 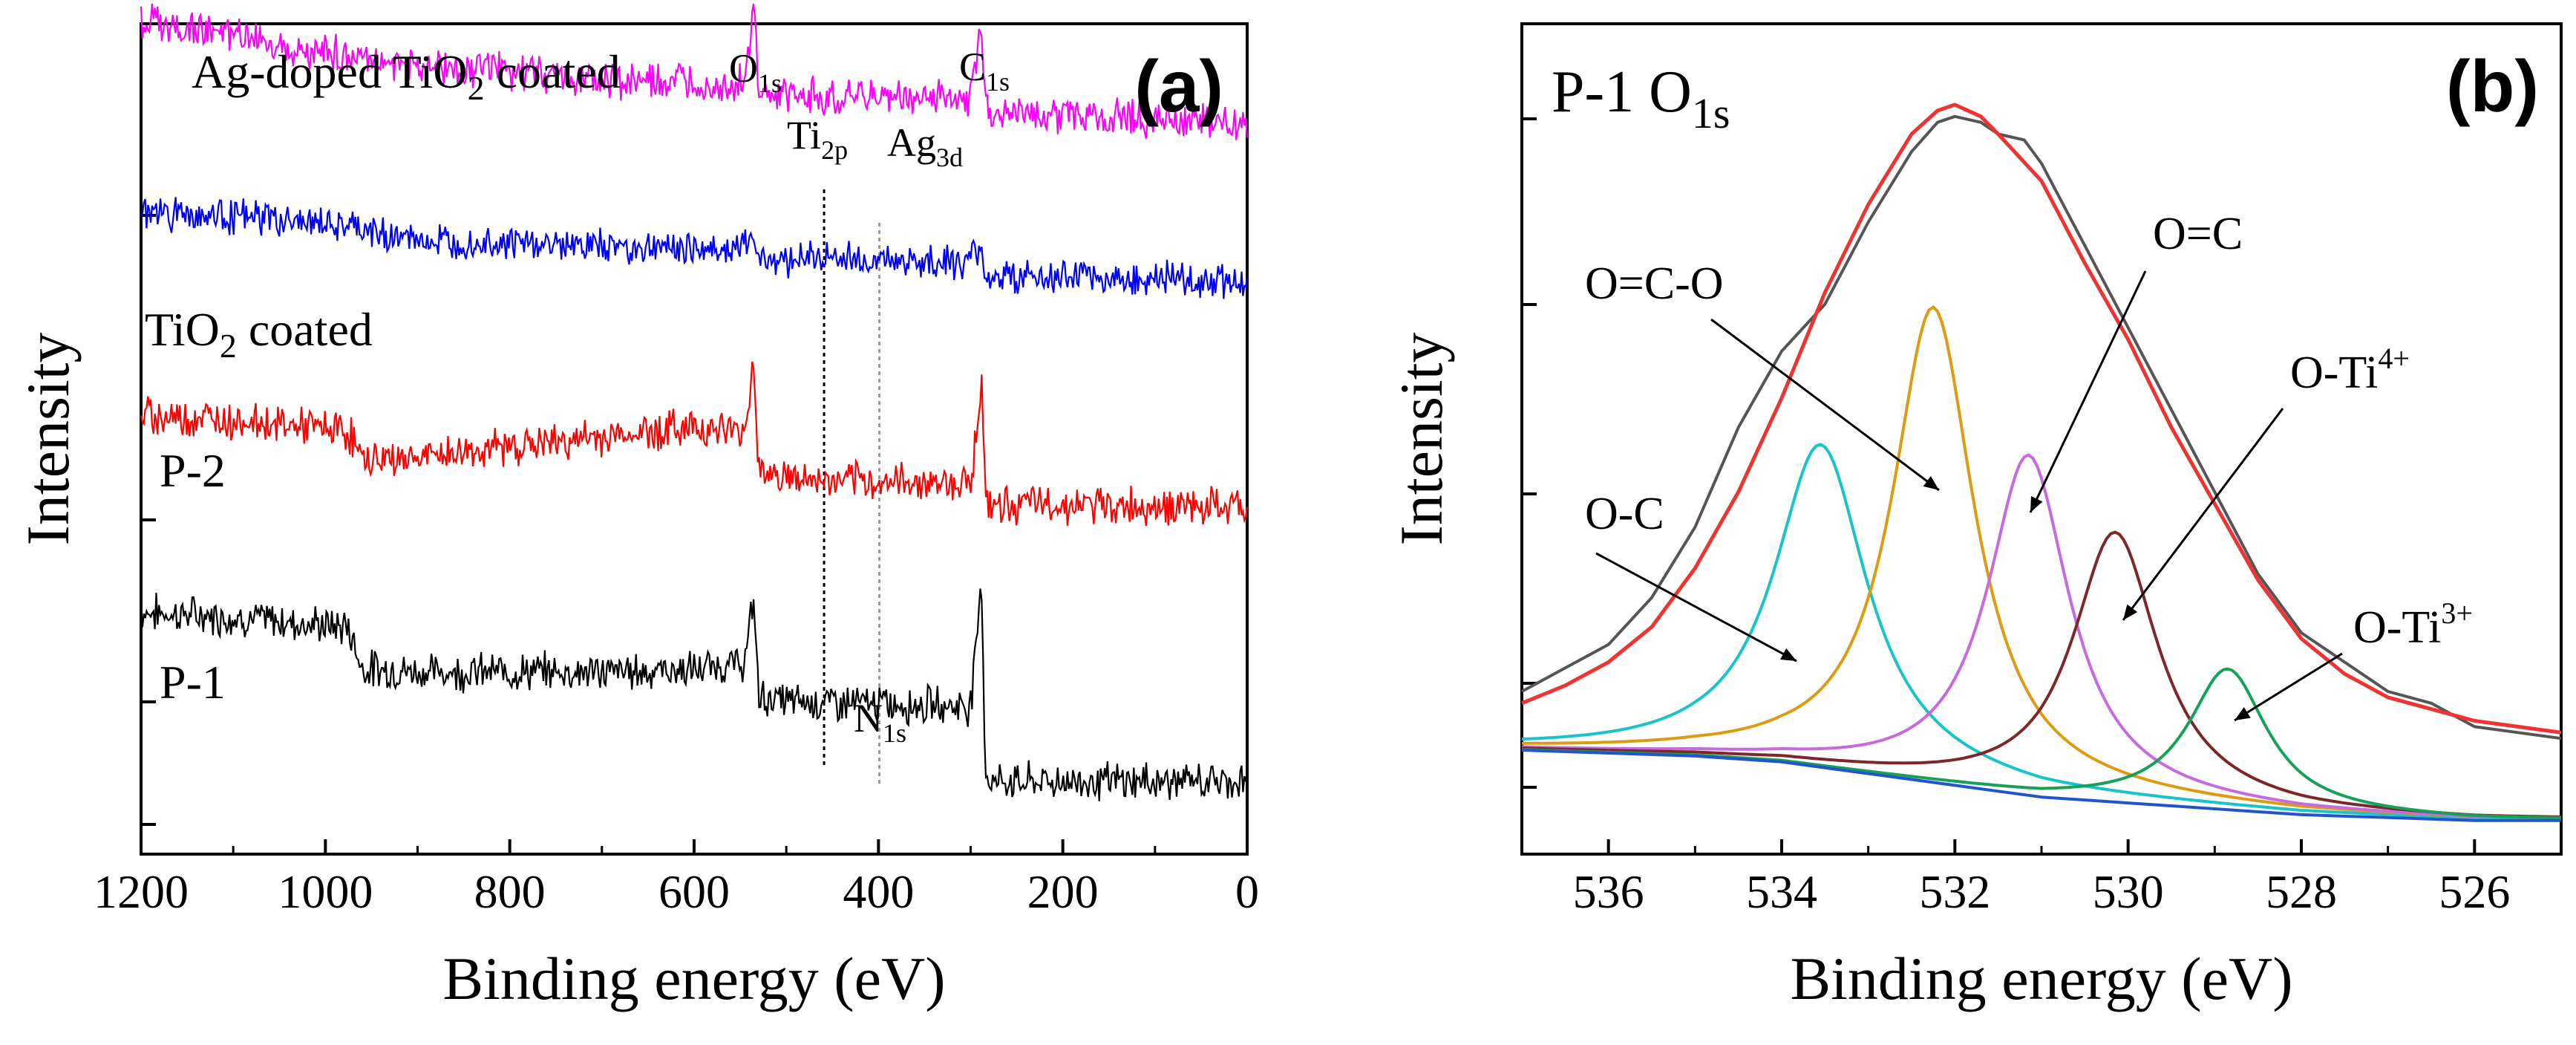 What do you see at coordinates (2492, 86) in the screenshot?
I see `panel-b-letter: (b)` at bounding box center [2492, 86].